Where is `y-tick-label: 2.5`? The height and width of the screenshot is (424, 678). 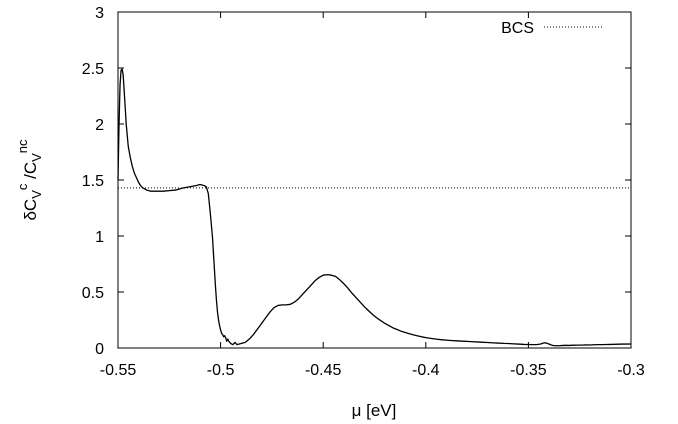
y-tick-label: 2.5 is located at coordinates (93, 69).